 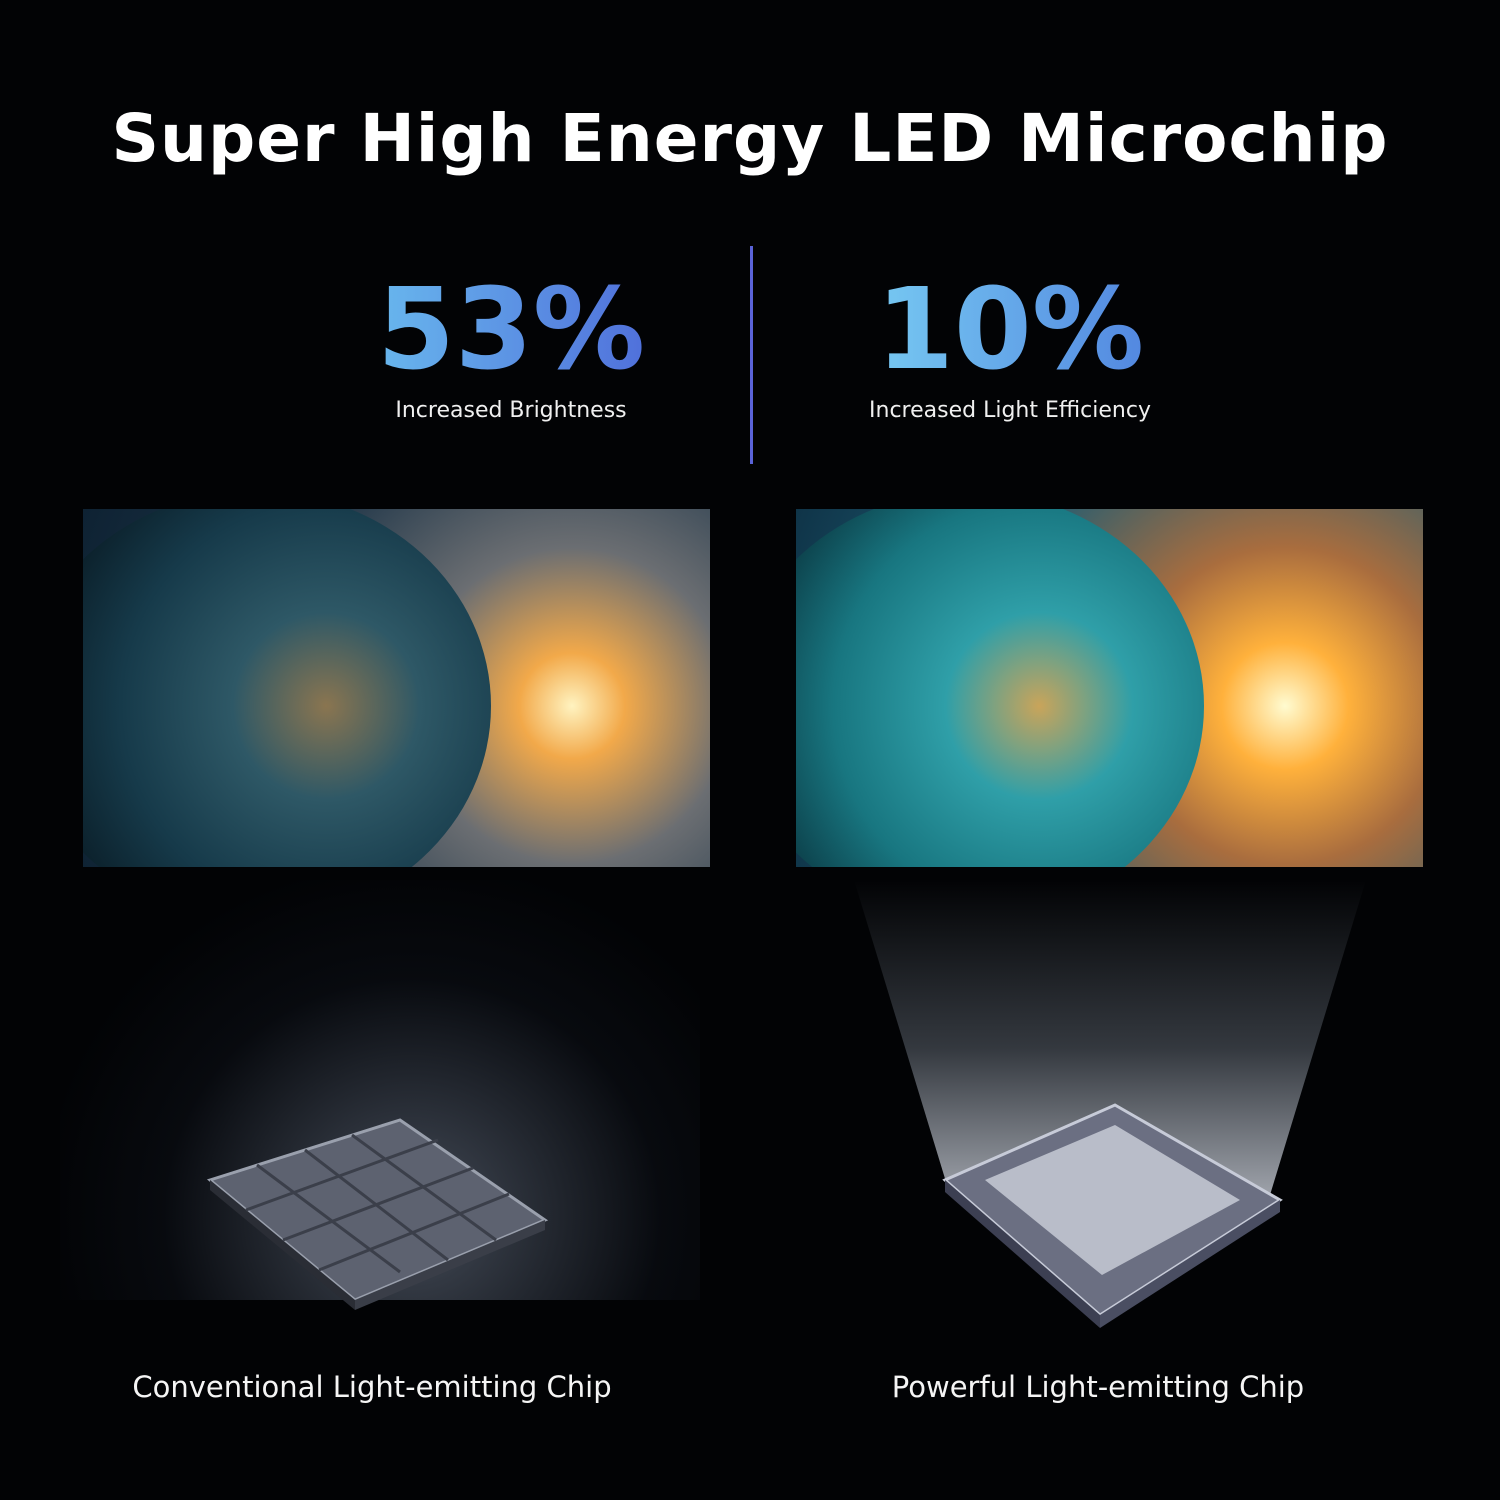 What do you see at coordinates (1010, 330) in the screenshot?
I see `stat-value: 10%` at bounding box center [1010, 330].